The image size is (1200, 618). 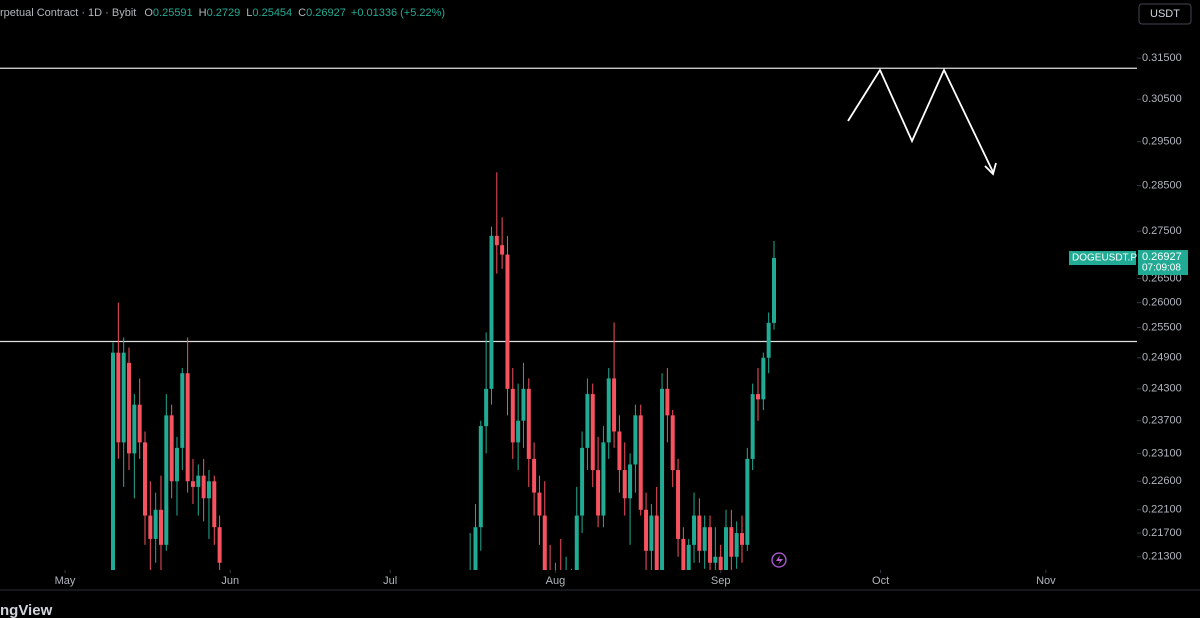 I want to click on x-tick-label: May, so click(x=65, y=581).